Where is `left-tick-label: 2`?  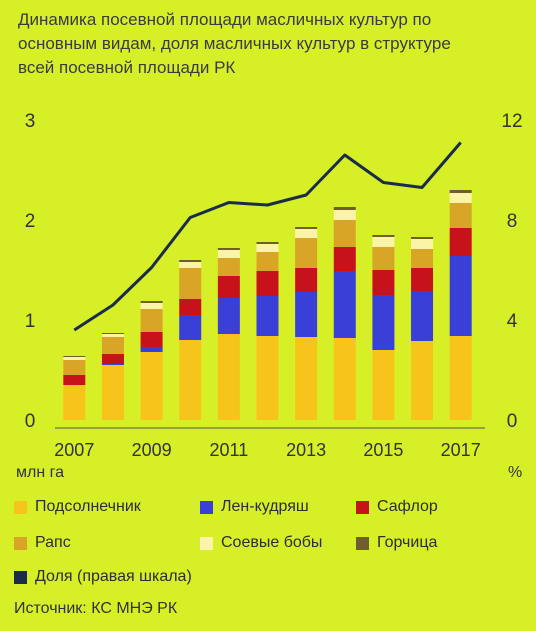
left-tick-label: 2 is located at coordinates (30, 221).